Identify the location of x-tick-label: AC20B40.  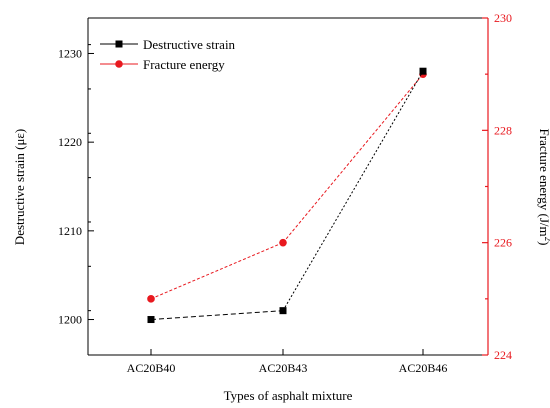
(151, 368).